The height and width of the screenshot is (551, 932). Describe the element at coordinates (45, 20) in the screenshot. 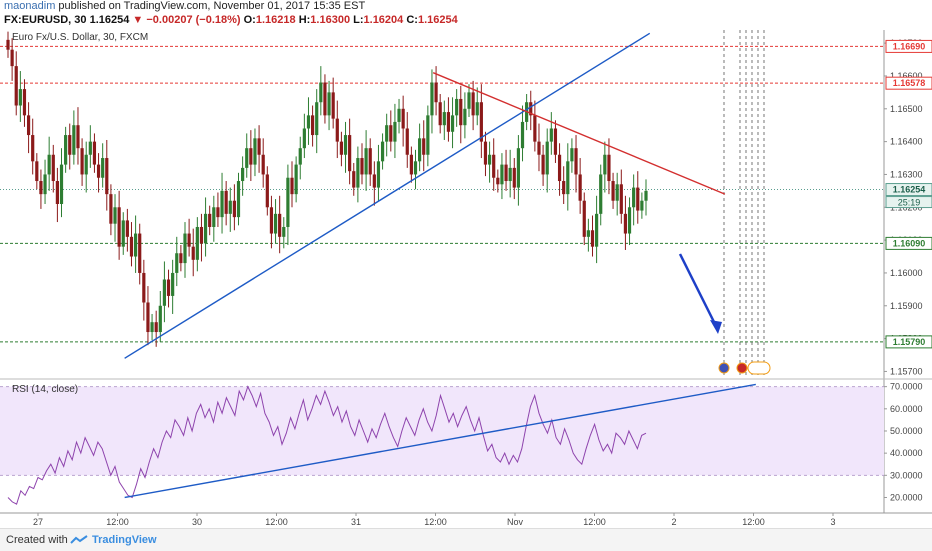

I see `symbol-label: FX:EURUSD, 30` at that location.